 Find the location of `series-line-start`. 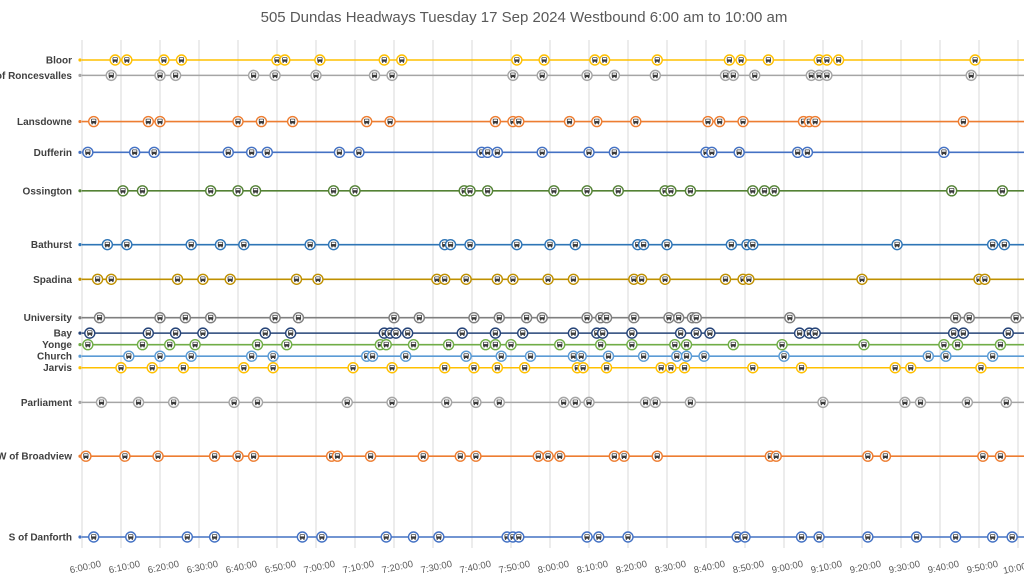

series-line-start is located at coordinates (80, 356).